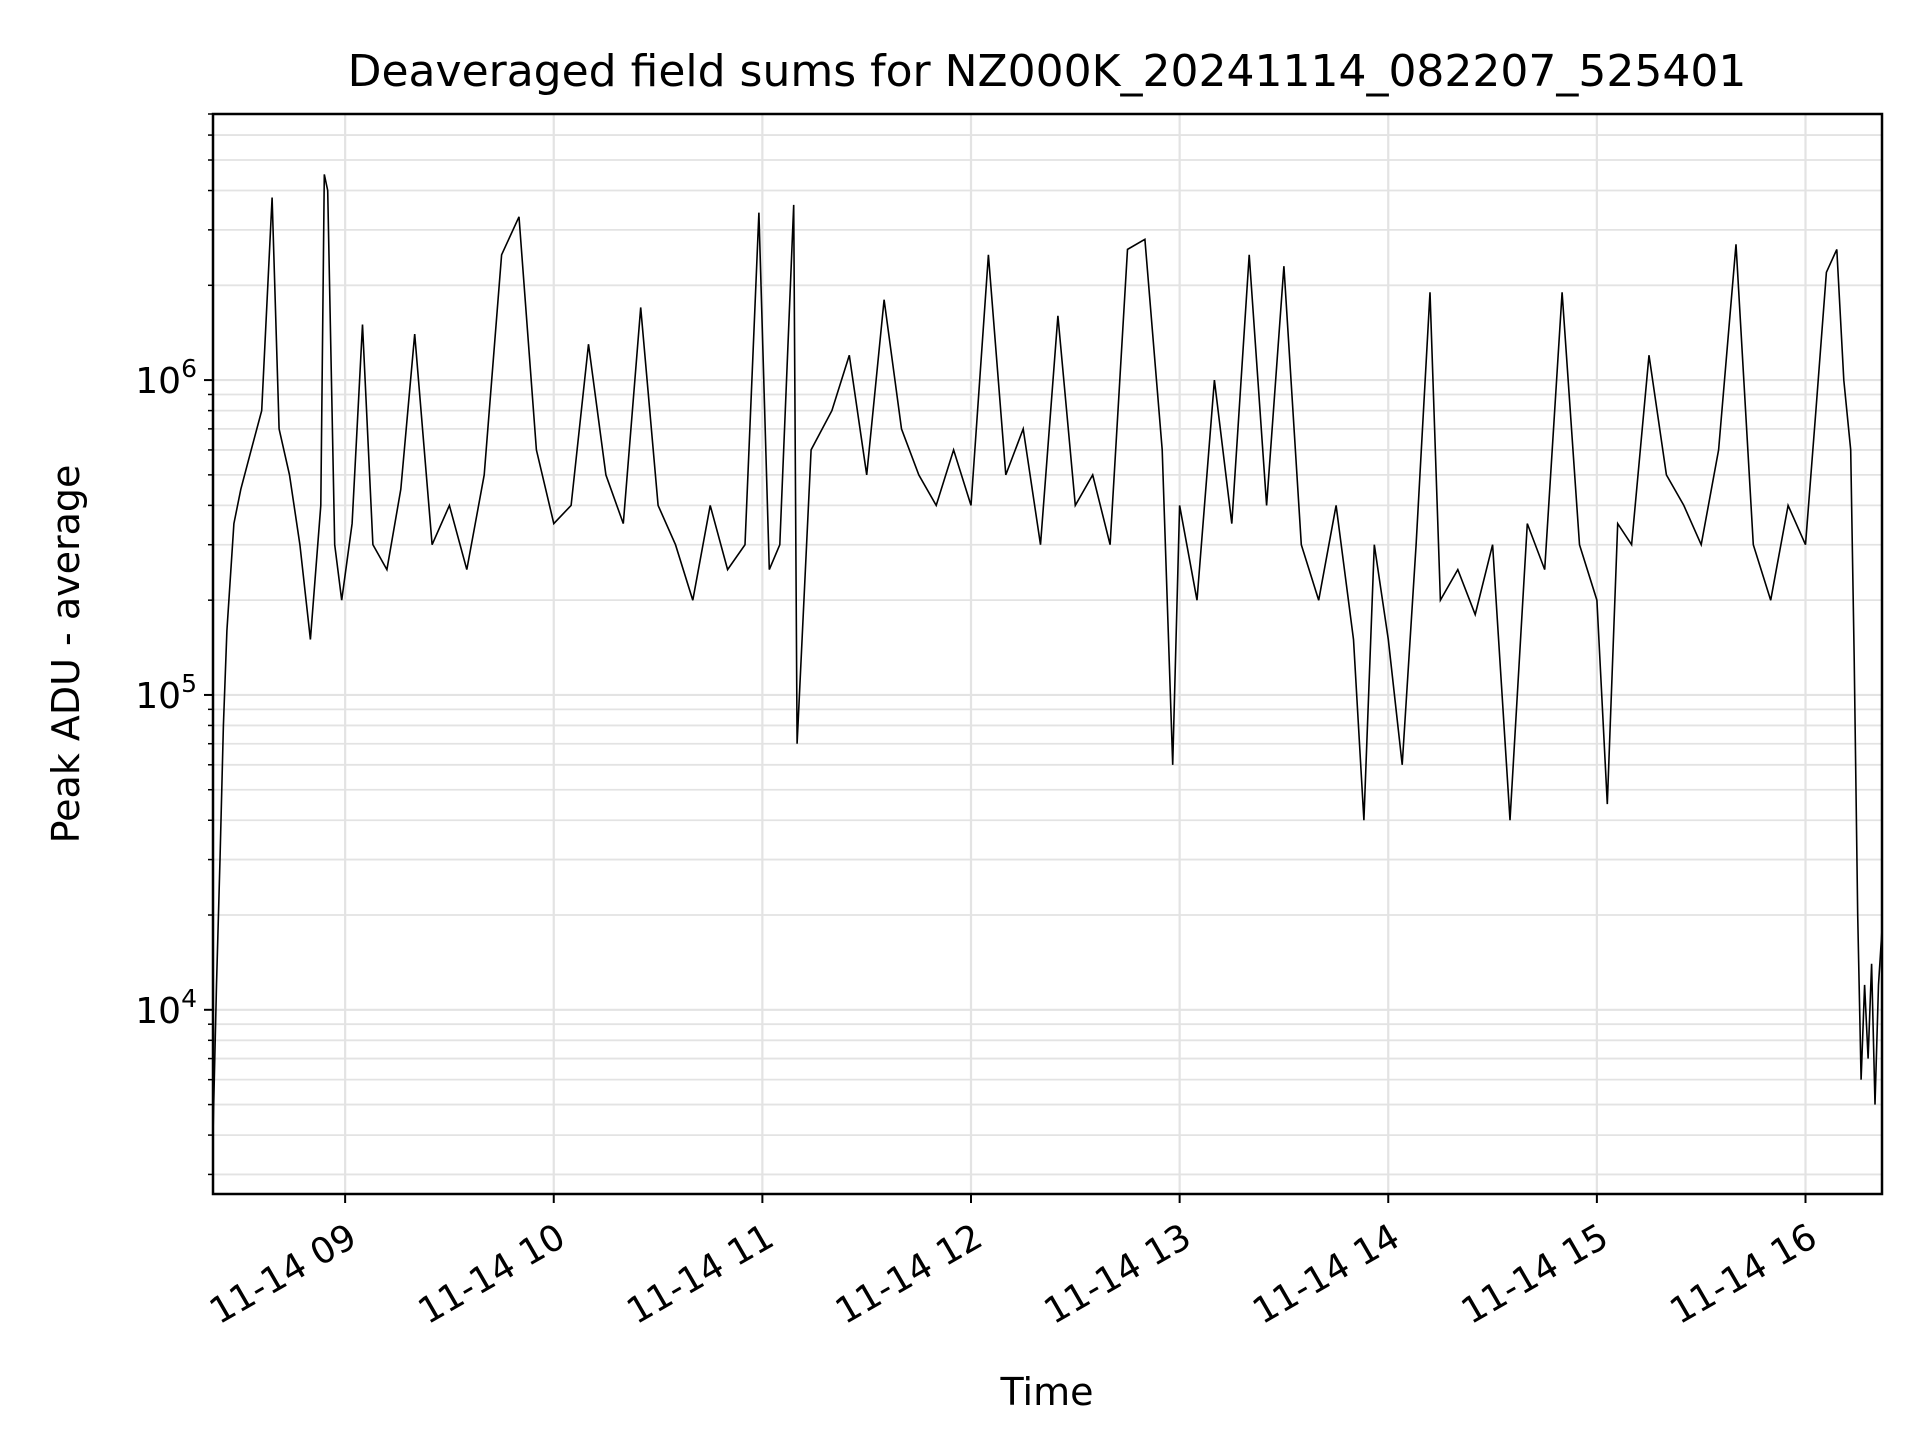  I want to click on y-axis-label: Peak ADU - average, so click(66, 654).